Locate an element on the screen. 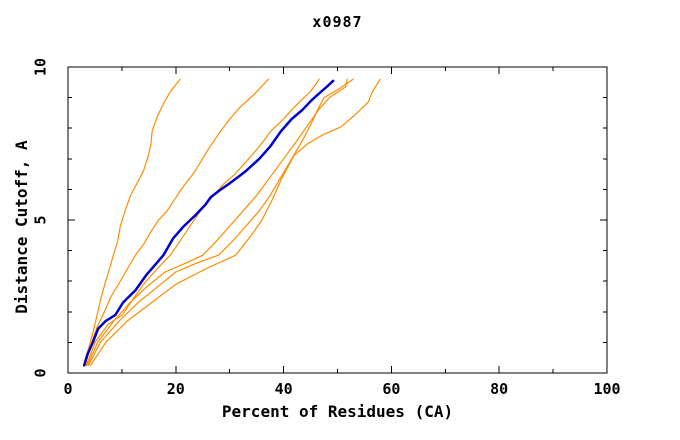 This screenshot has width=680, height=440. x-tick-label: 40 is located at coordinates (284, 389).